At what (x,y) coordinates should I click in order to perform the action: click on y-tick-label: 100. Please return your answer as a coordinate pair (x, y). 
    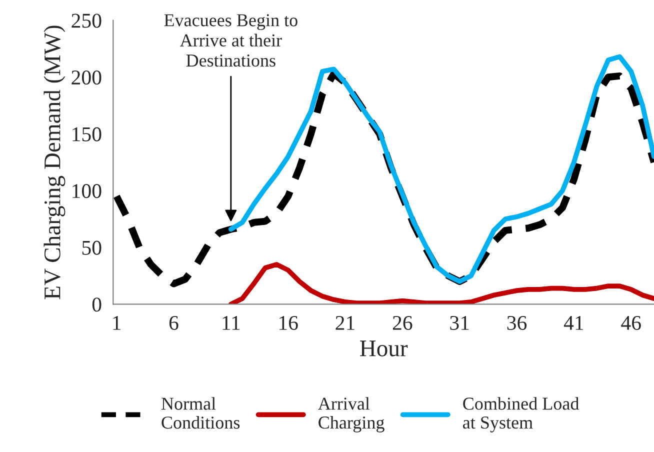
    Looking at the image, I should click on (87, 191).